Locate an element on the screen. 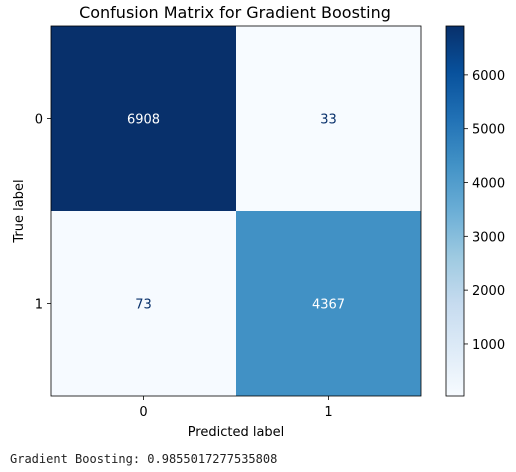 The height and width of the screenshot is (472, 516). accuracy-output: Gradient Boosting: 0.9855017277535808 is located at coordinates (144, 459).